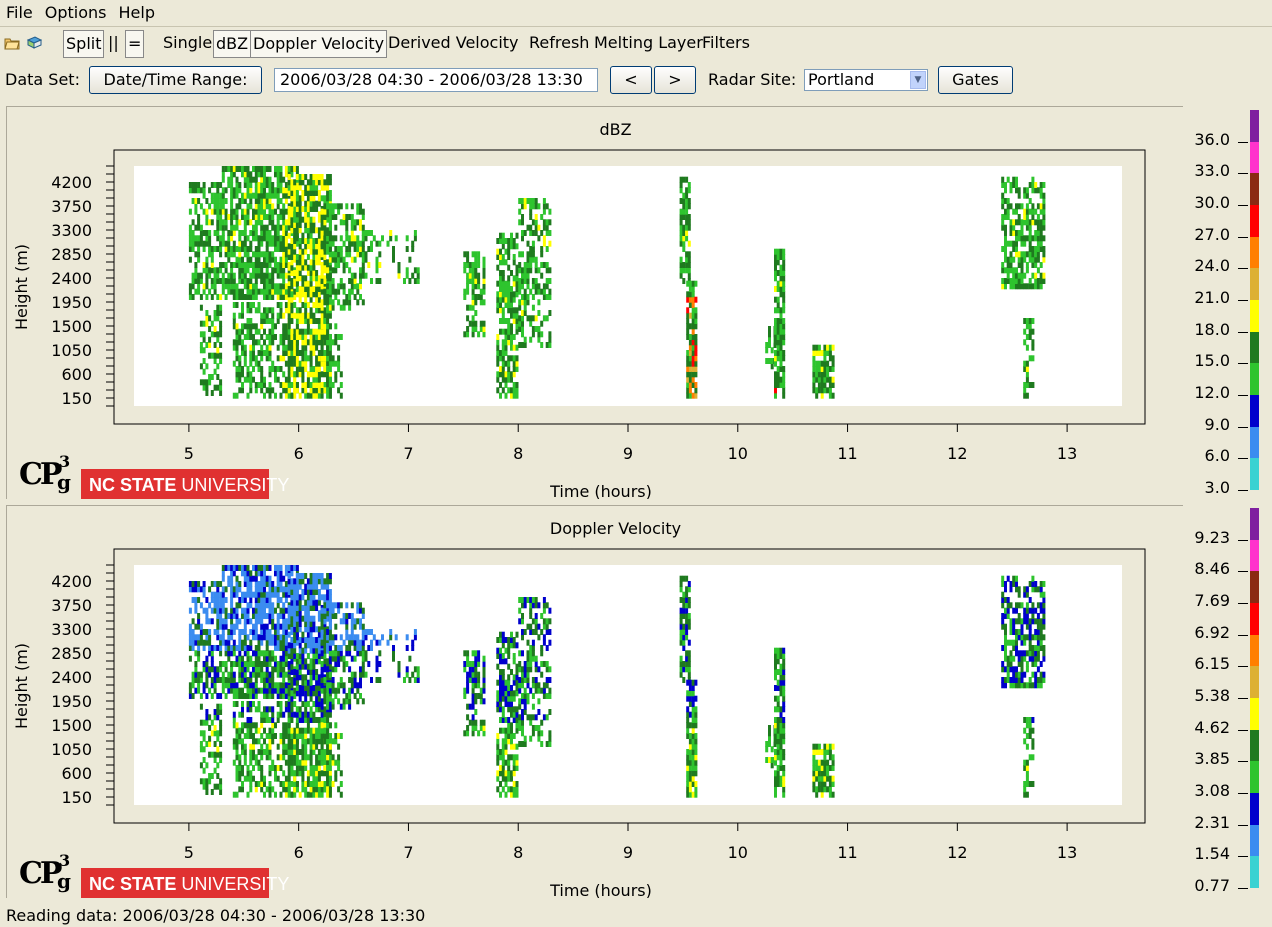 The image size is (1272, 927). Describe the element at coordinates (631, 80) in the screenshot. I see `prev-button: <` at that location.